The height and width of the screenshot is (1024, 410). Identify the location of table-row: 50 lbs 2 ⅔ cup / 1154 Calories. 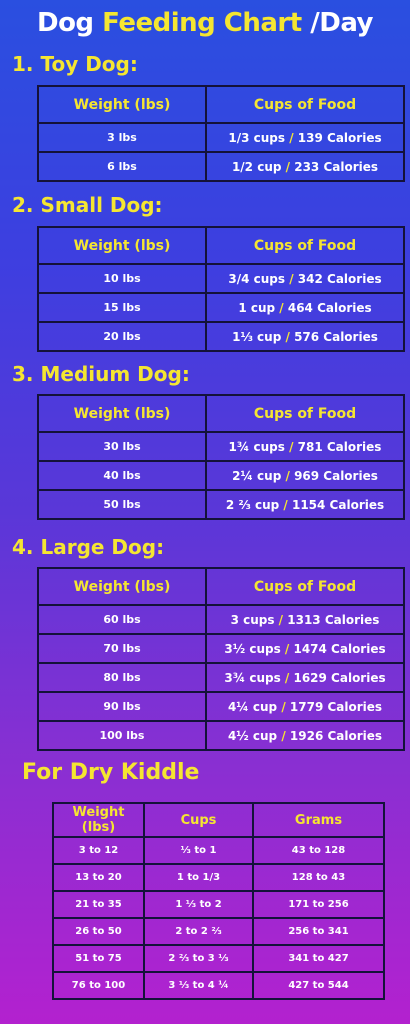
(221, 504).